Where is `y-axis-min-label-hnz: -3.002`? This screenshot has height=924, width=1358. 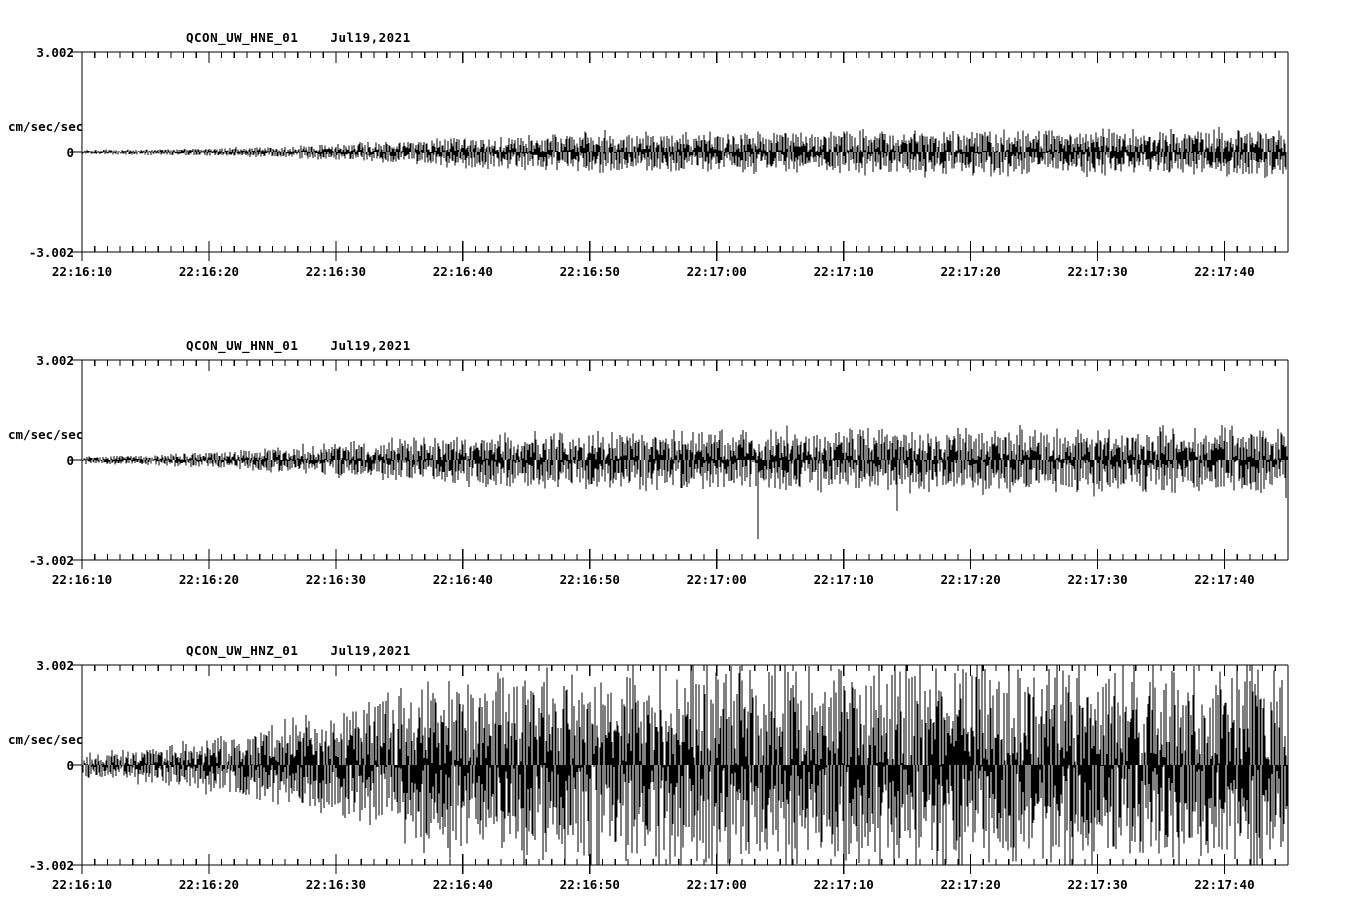
y-axis-min-label-hnz: -3.002 is located at coordinates (51, 865).